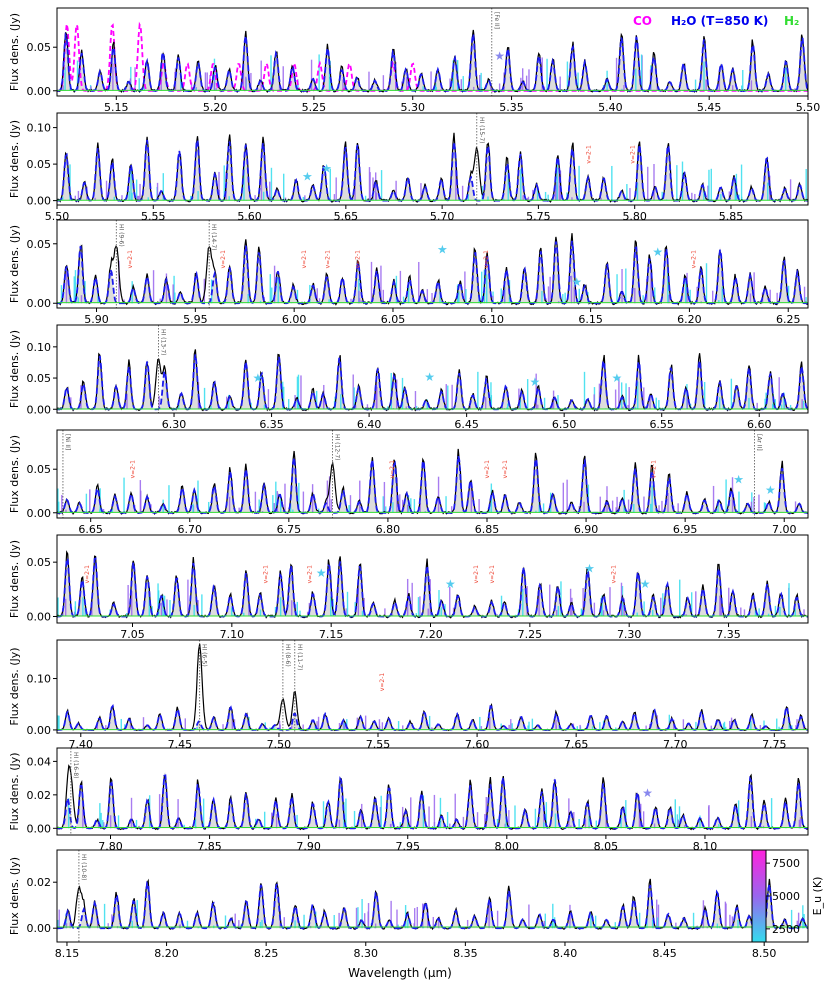 The height and width of the screenshot is (986, 831). I want to click on panel-5-plot-area, so click(432, 481).